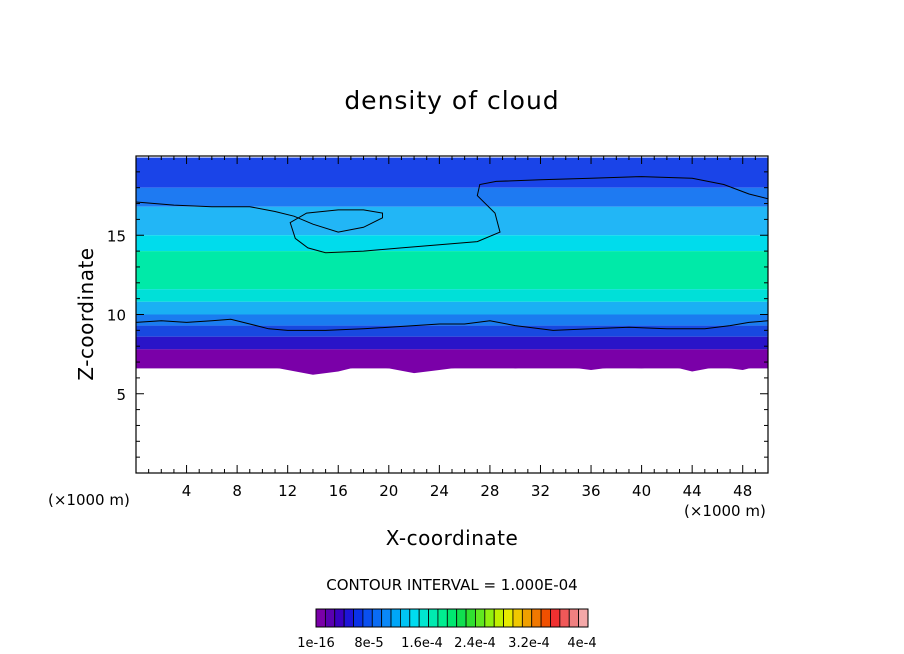 The width and height of the screenshot is (904, 654). What do you see at coordinates (692, 491) in the screenshot?
I see `x-tick-label-10: 44` at bounding box center [692, 491].